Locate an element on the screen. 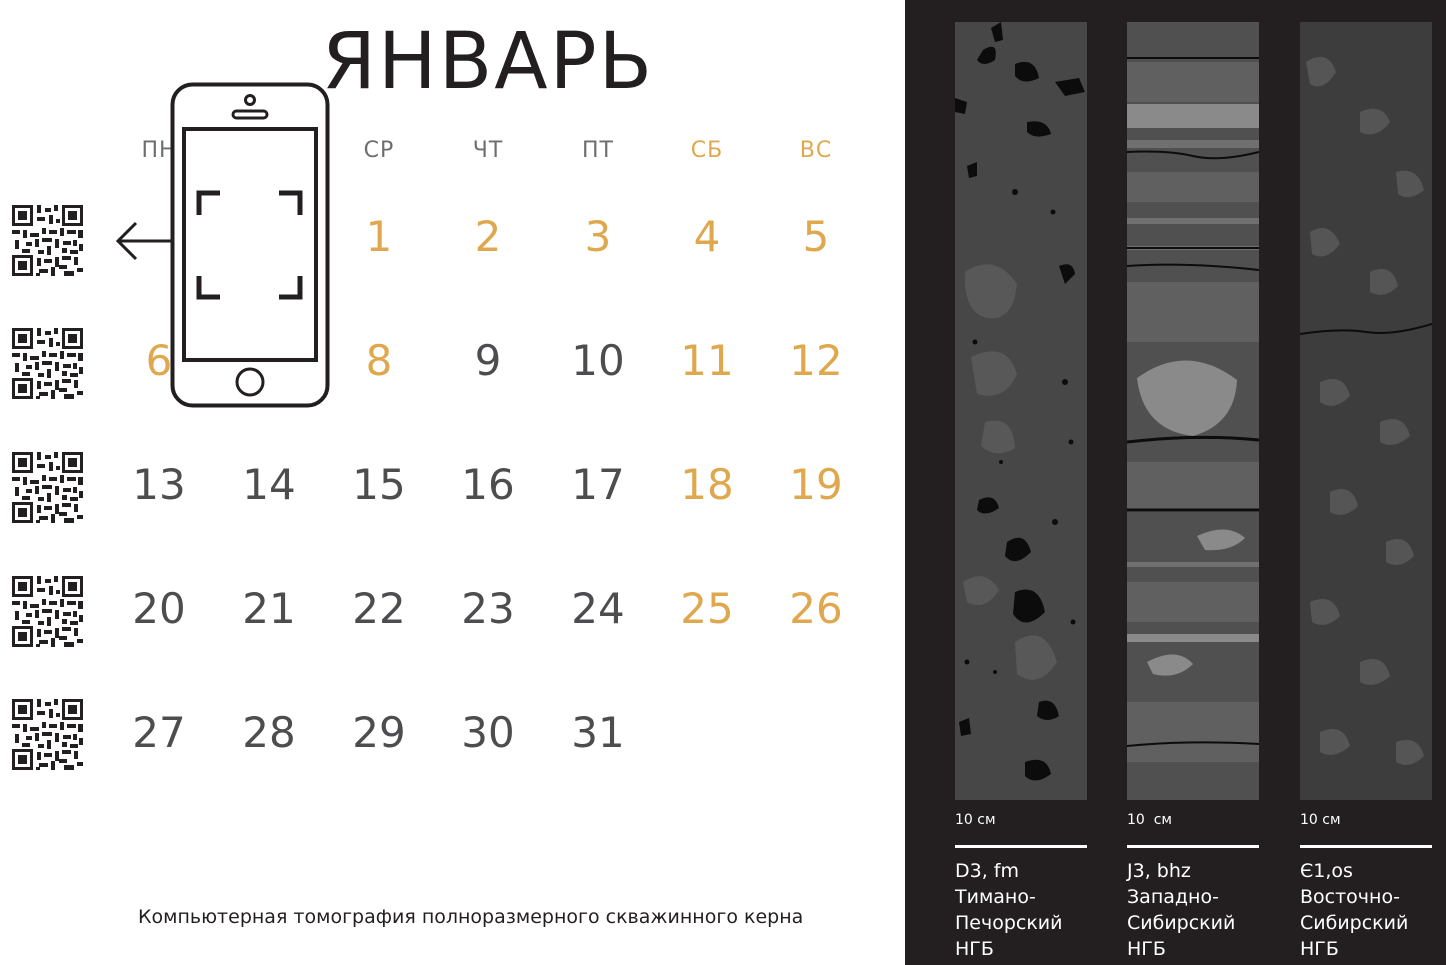  core-label: J3, bhz Западно- Сибирский НГБ is located at coordinates (1197, 910).